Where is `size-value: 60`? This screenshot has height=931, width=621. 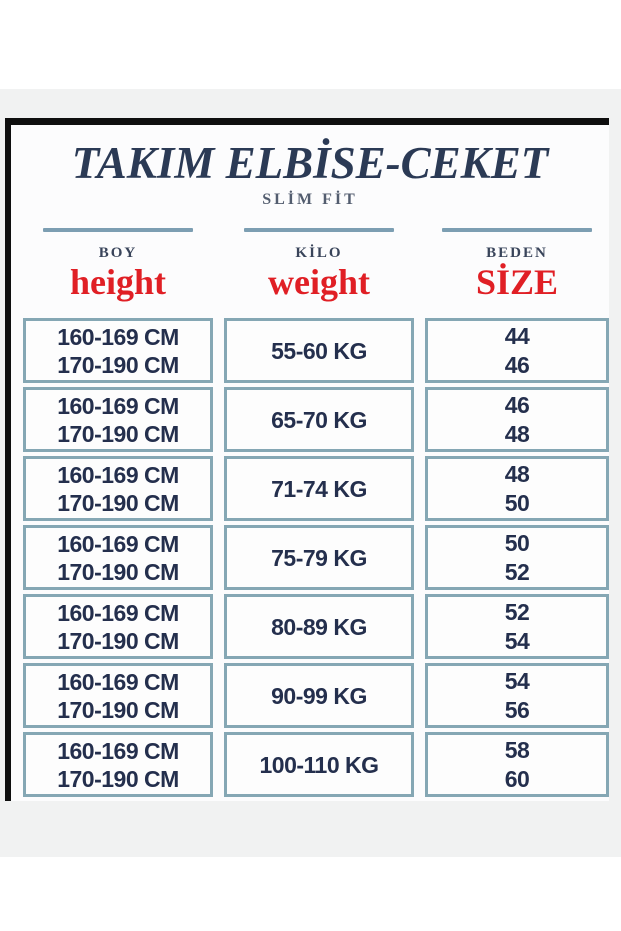 size-value: 60 is located at coordinates (517, 778).